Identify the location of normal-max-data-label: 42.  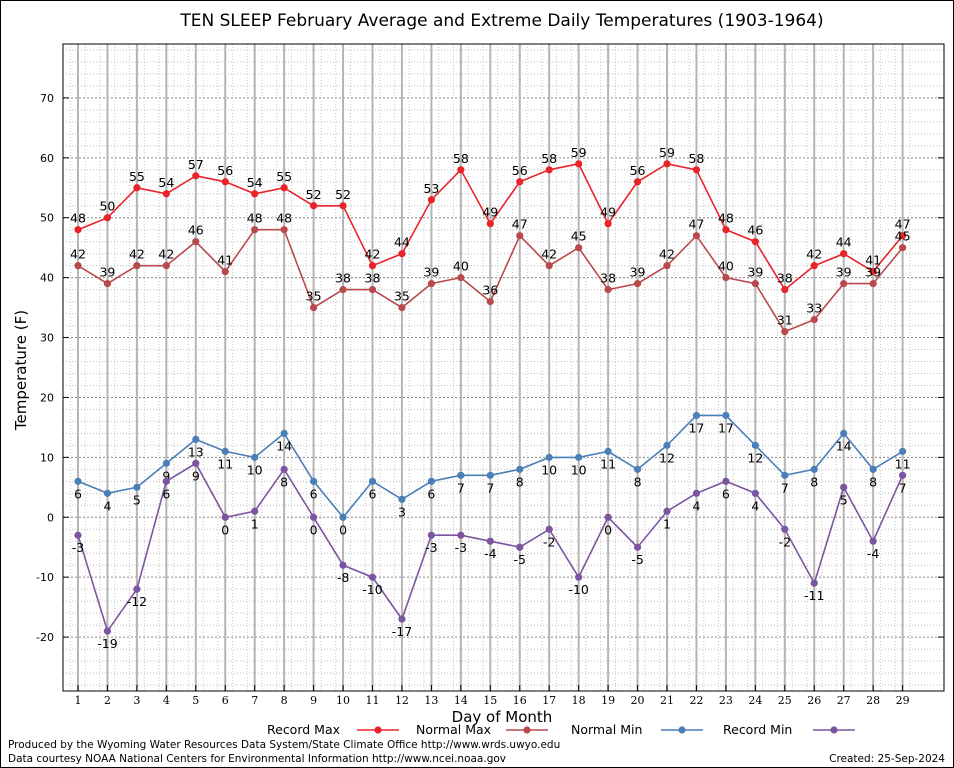
(166, 254).